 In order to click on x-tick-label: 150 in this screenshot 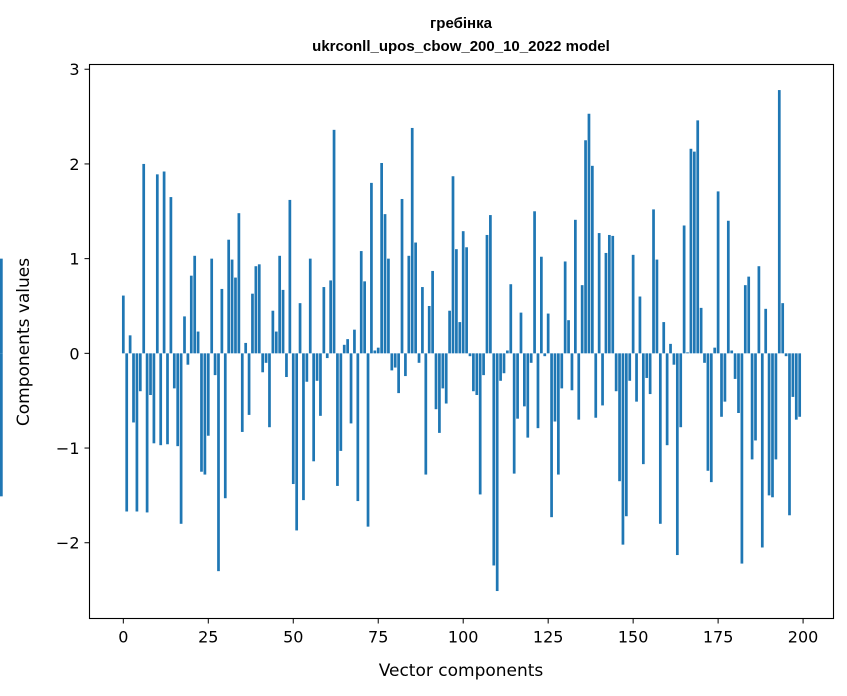, I will do `click(633, 637)`.